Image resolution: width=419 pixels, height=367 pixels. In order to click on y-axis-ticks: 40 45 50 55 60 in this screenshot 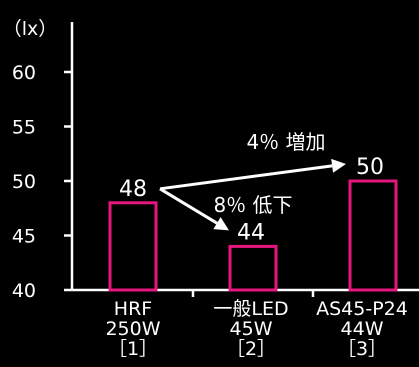, I will do `click(42, 182)`.